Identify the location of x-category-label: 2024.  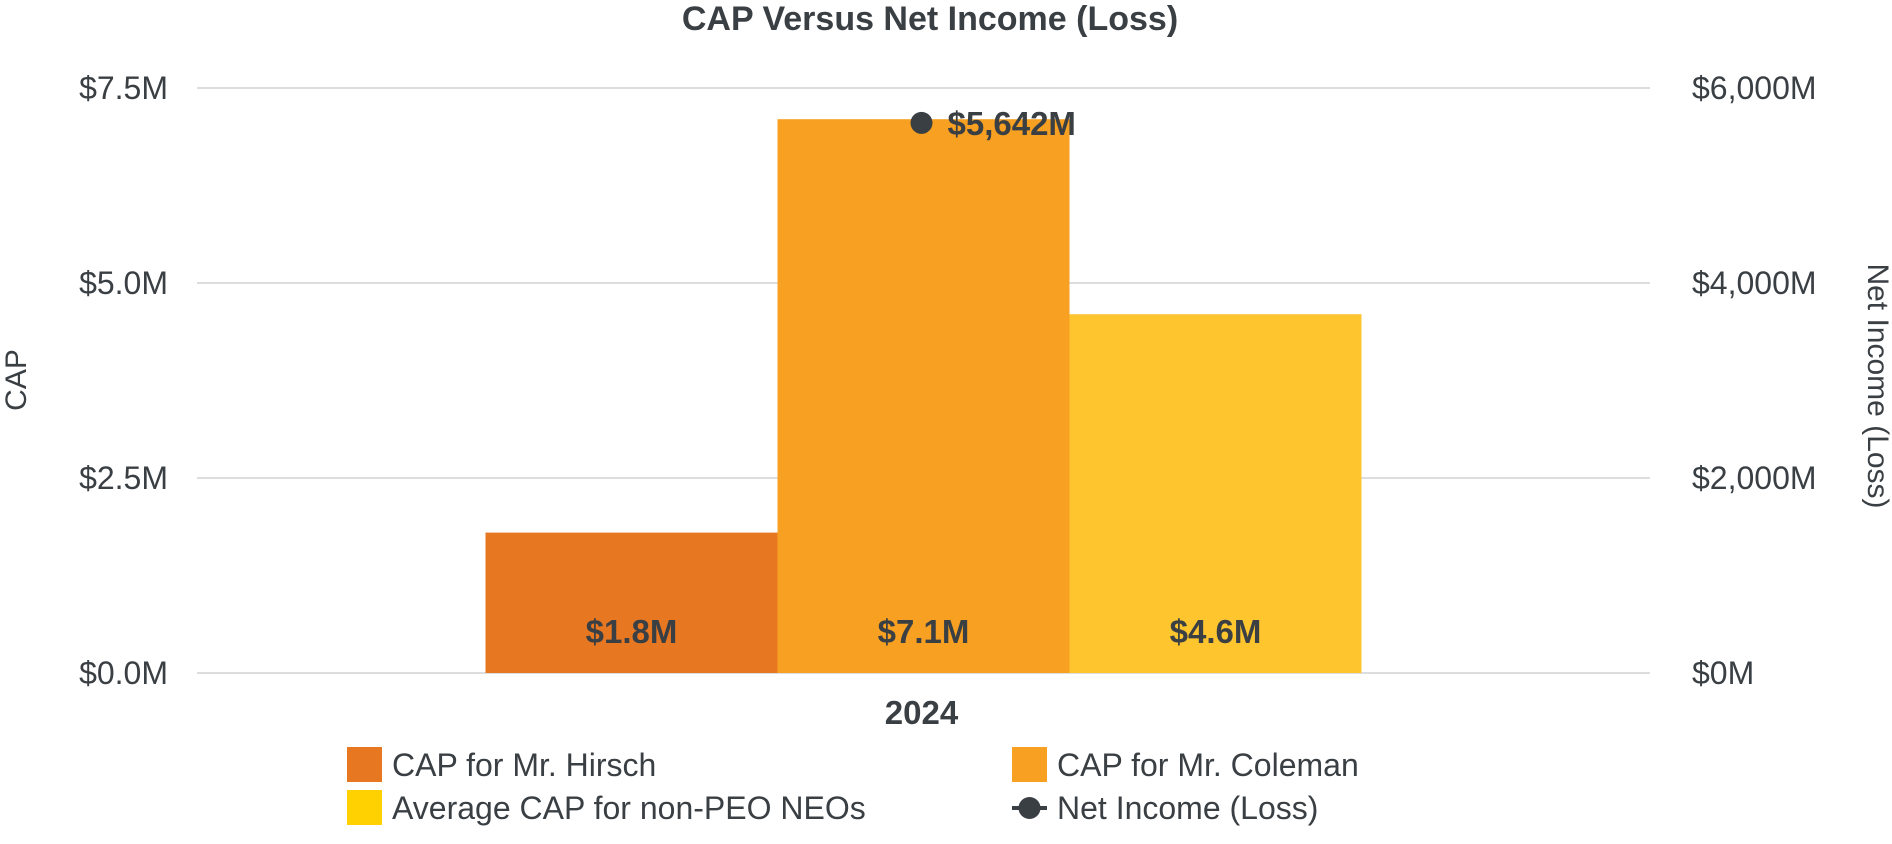
(922, 712).